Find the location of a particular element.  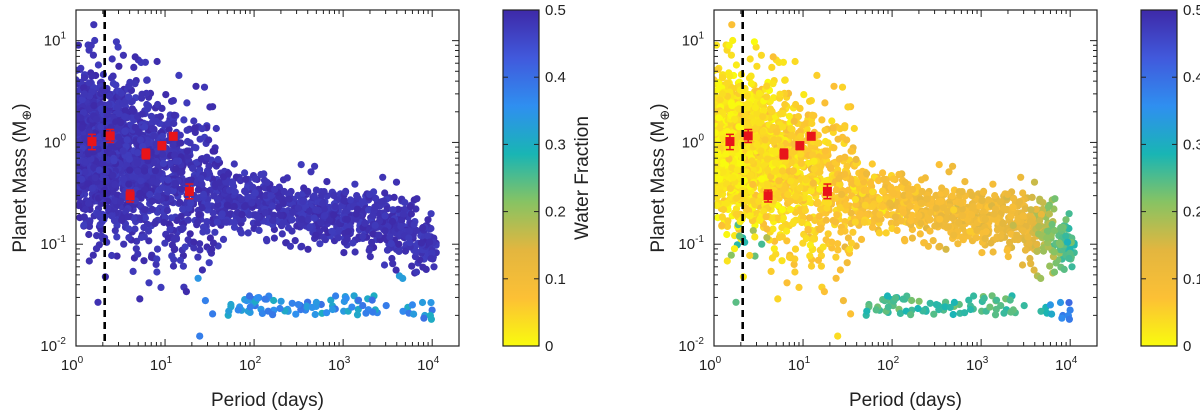

observed-planets is located at coordinates (140, 165).